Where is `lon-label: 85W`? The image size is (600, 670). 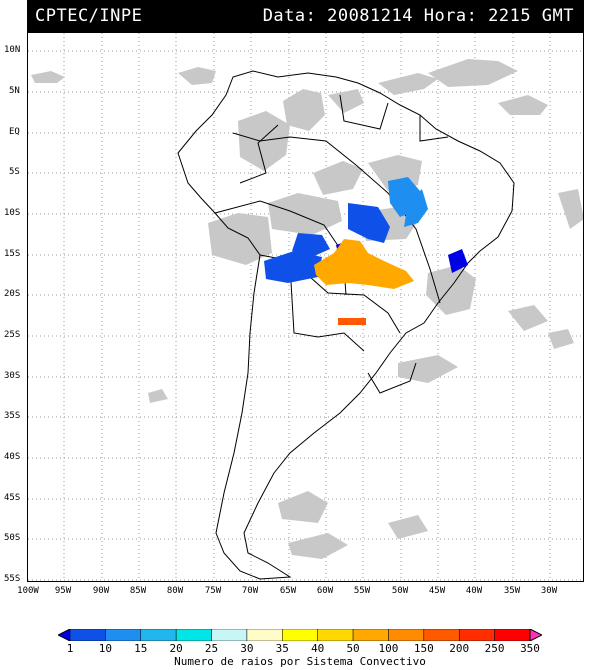 lon-label: 85W is located at coordinates (138, 591).